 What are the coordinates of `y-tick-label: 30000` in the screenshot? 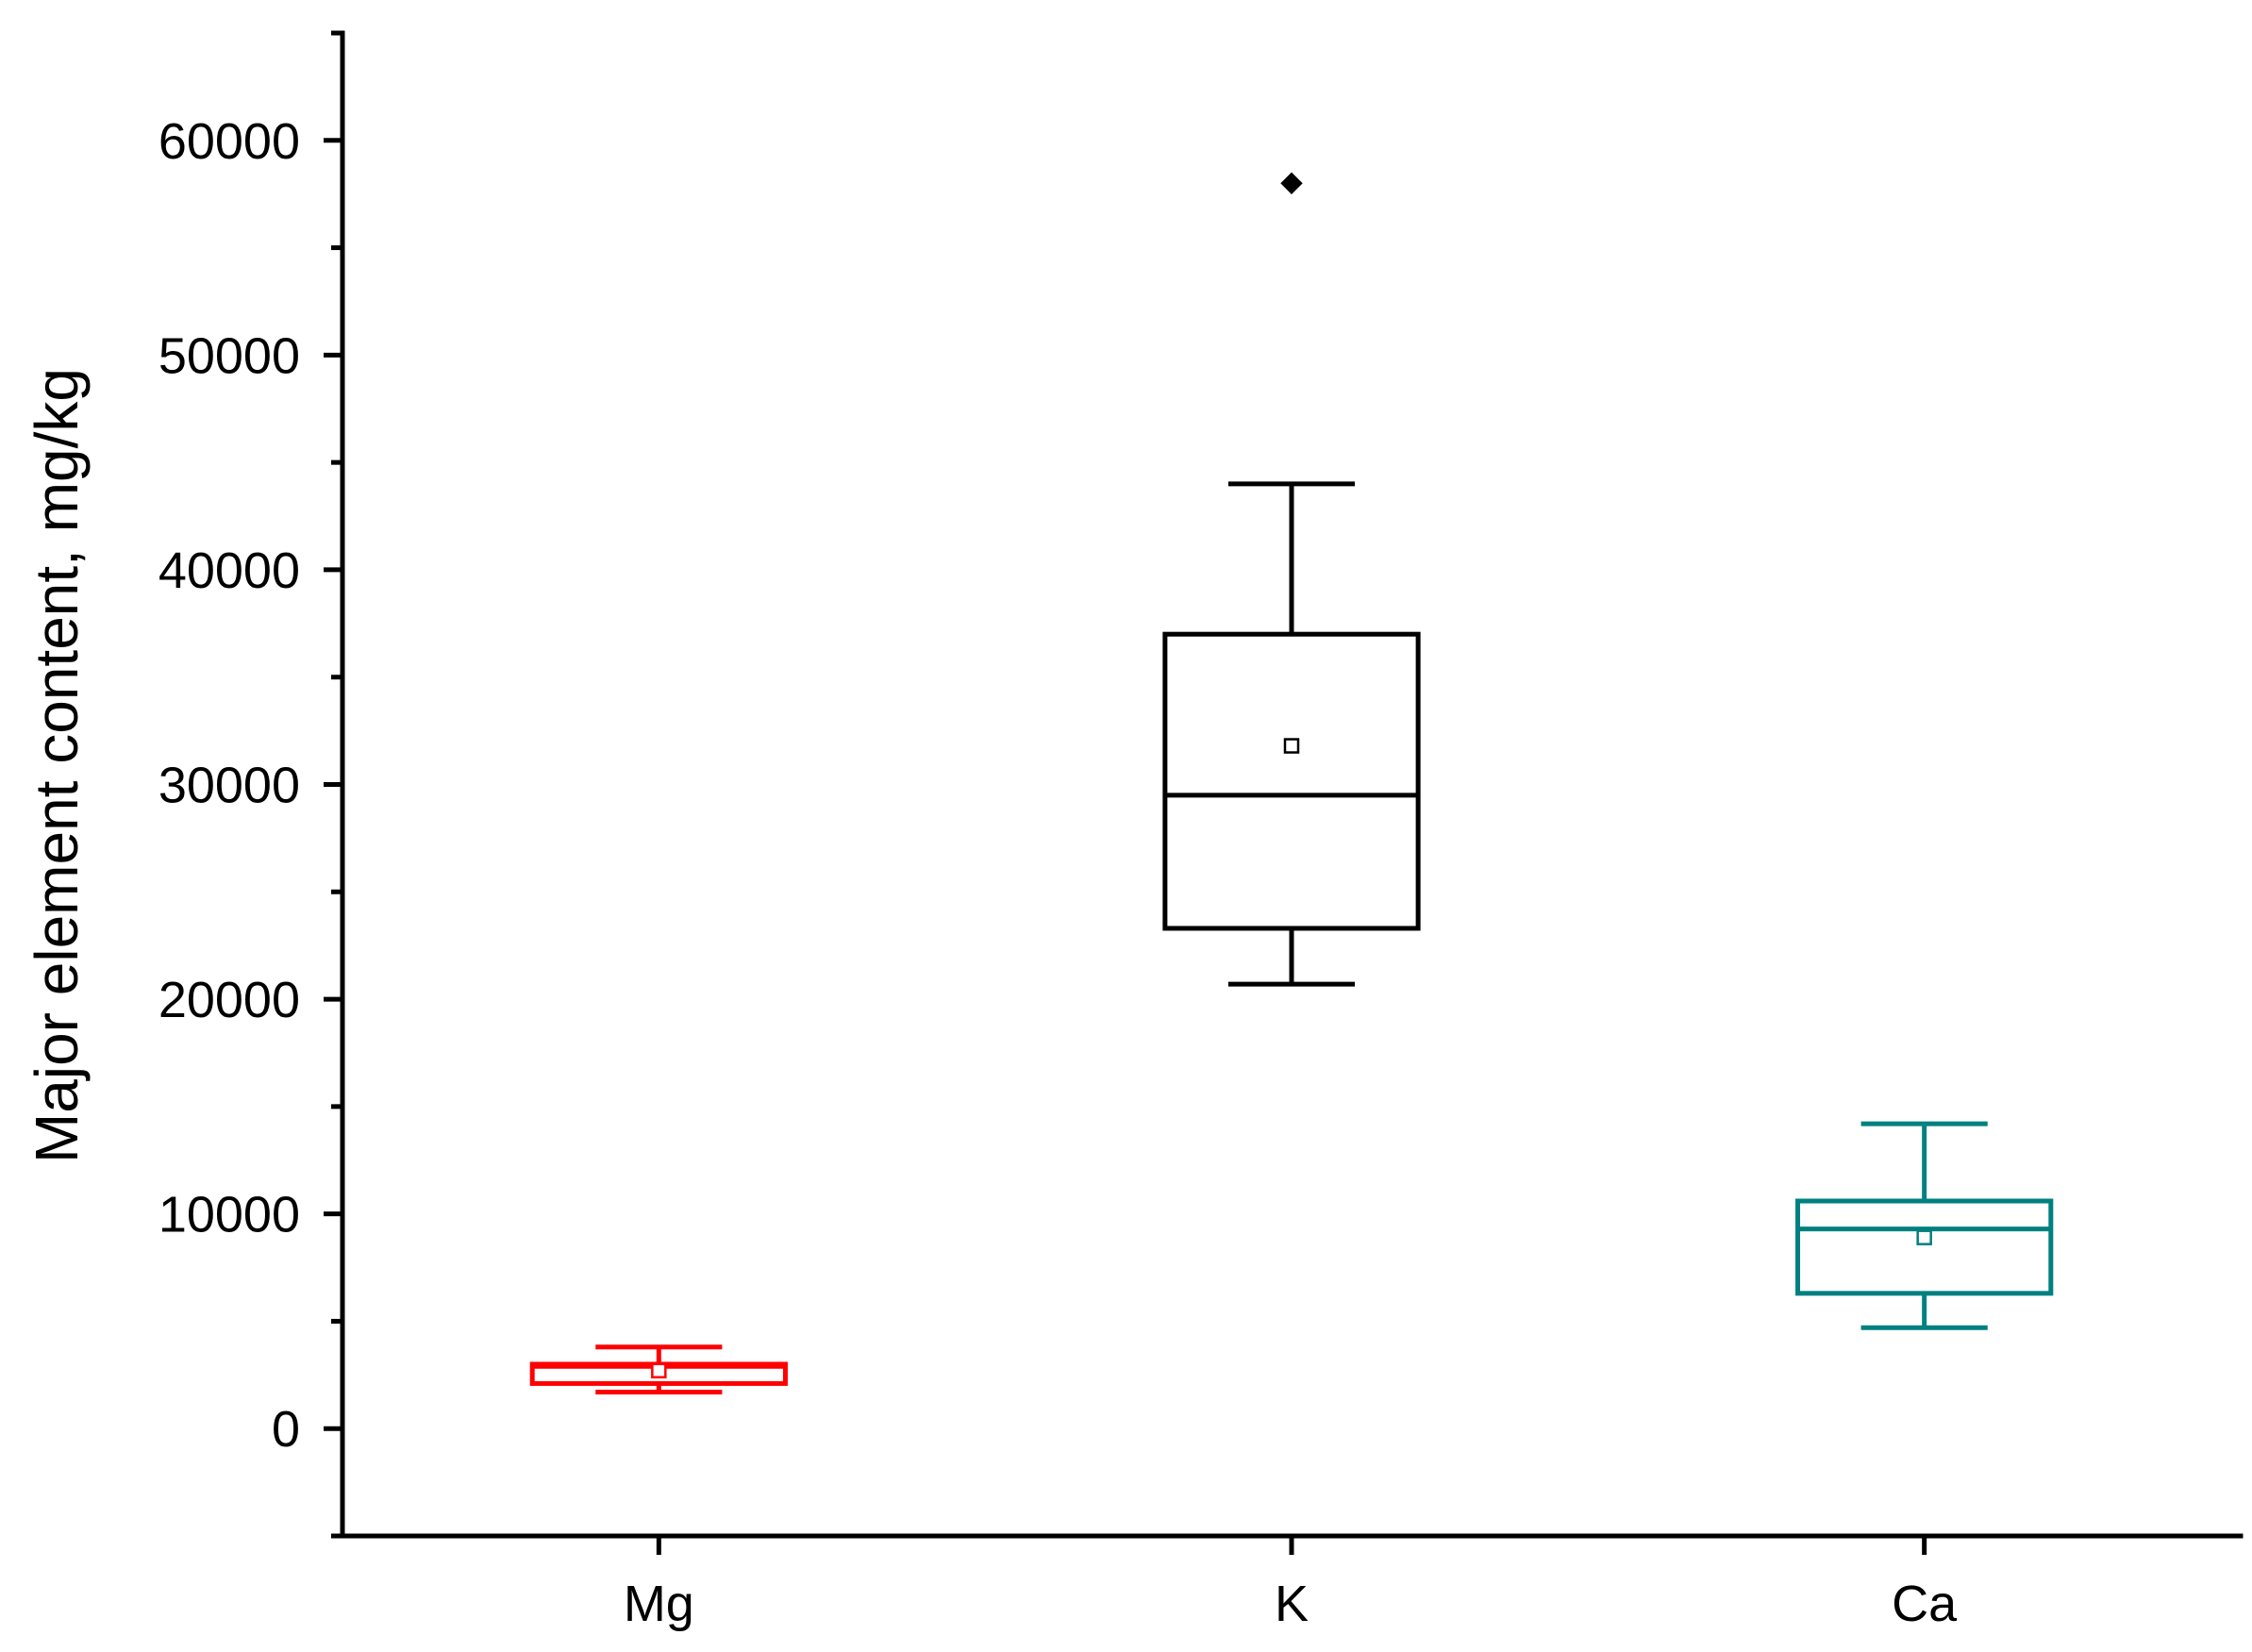 It's located at (229, 786).